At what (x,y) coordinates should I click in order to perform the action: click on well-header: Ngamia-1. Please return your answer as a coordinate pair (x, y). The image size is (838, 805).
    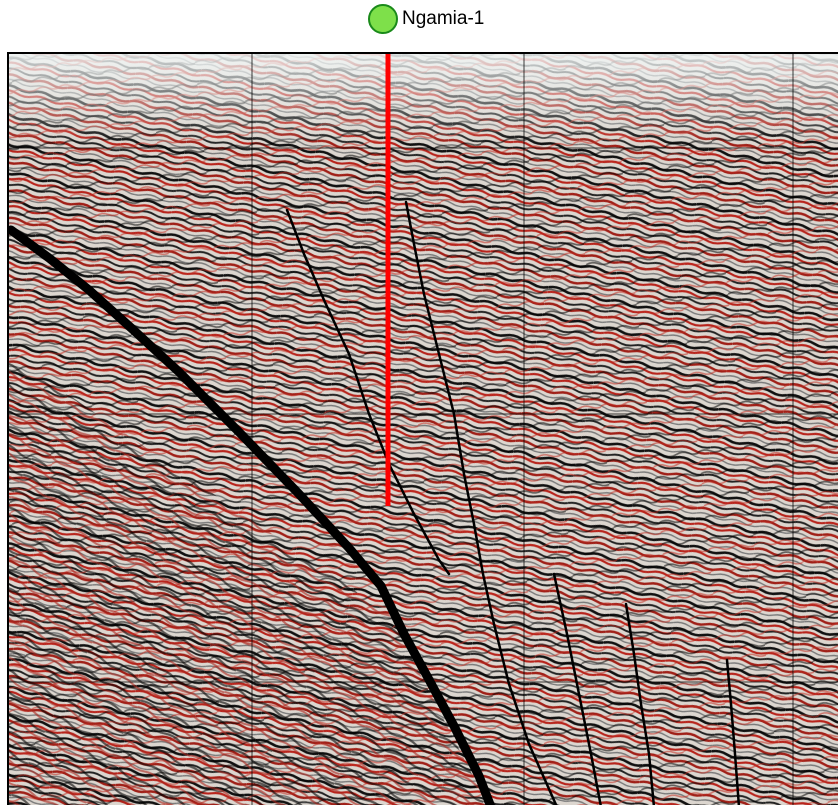
    Looking at the image, I should click on (419, 25).